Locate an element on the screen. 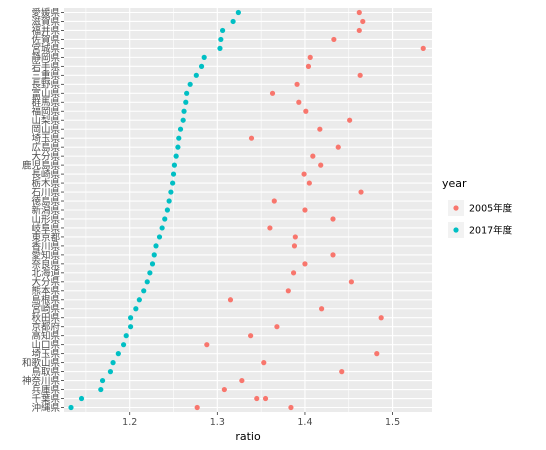  y-tick-label: 秋田県 is located at coordinates (45, 318).